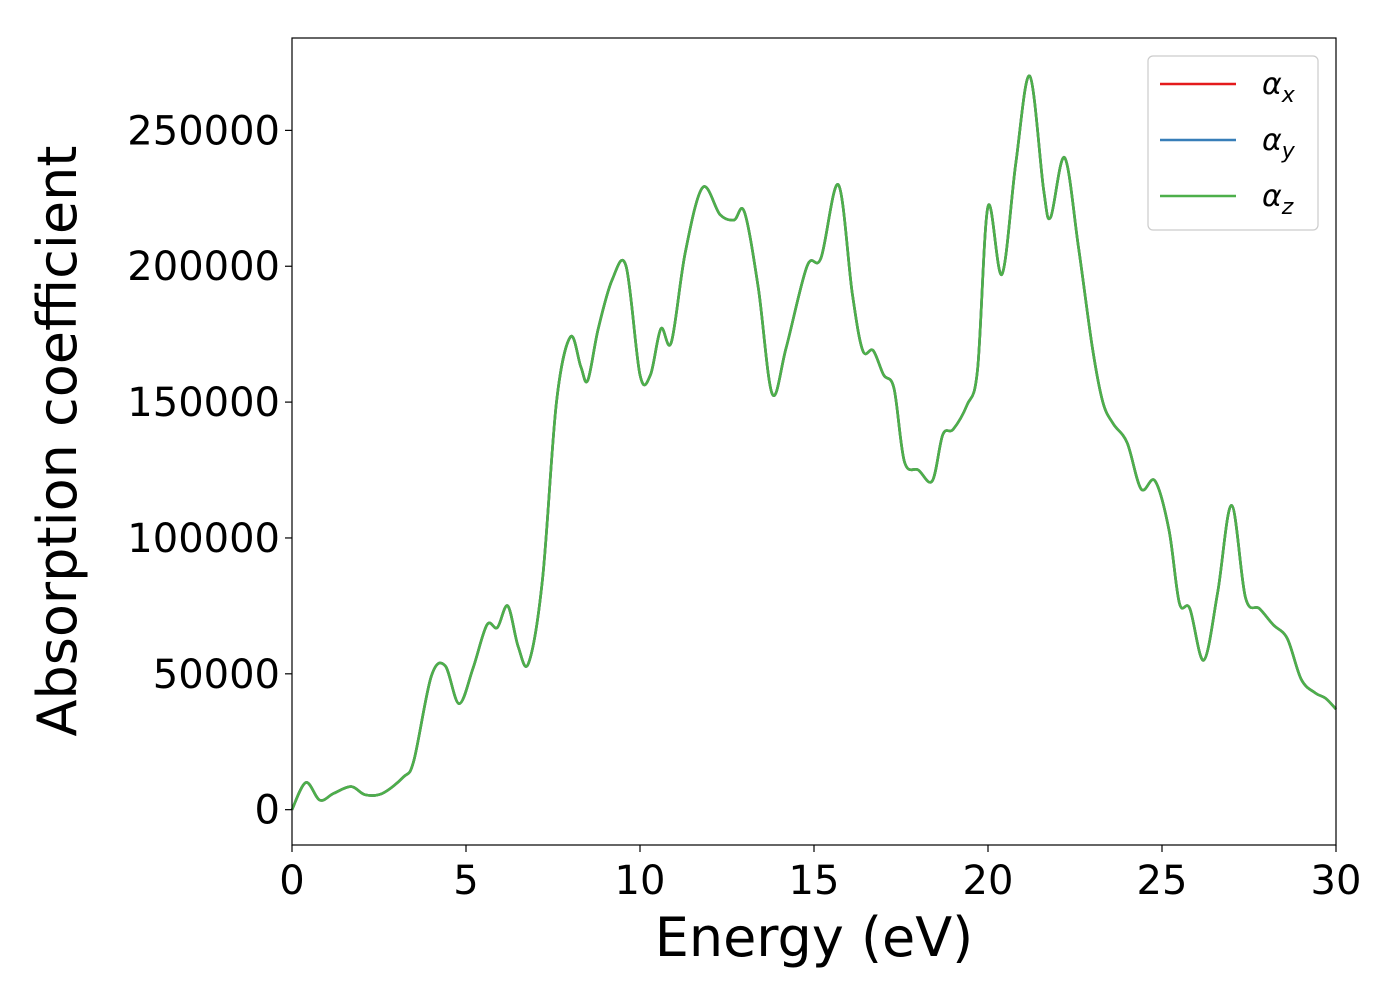 Image resolution: width=1400 pixels, height=1000 pixels. What do you see at coordinates (1233, 143) in the screenshot?
I see `legend-frame` at bounding box center [1233, 143].